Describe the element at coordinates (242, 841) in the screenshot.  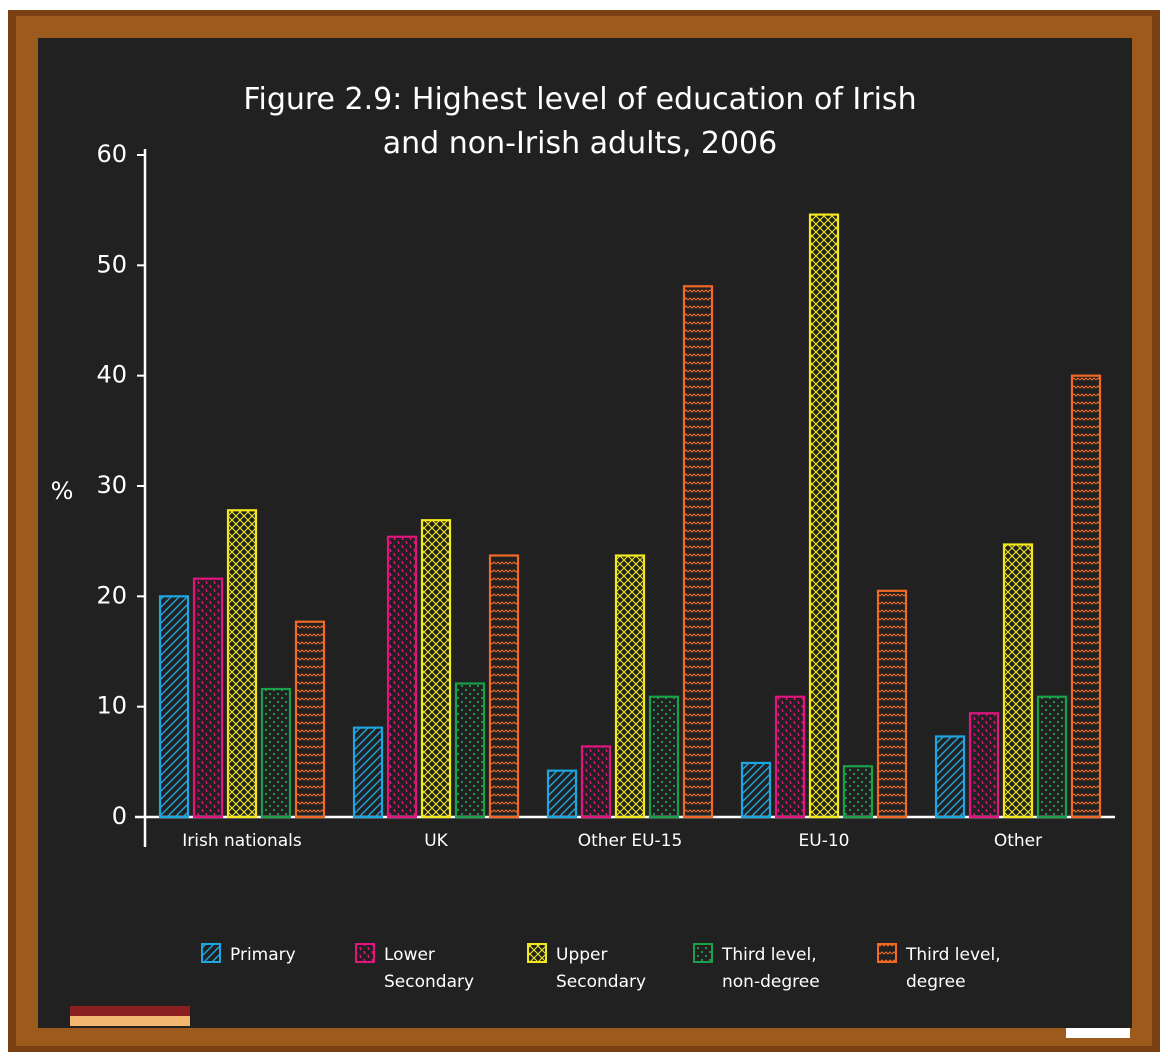
I see `x-tick-label: Irish nationals` at that location.